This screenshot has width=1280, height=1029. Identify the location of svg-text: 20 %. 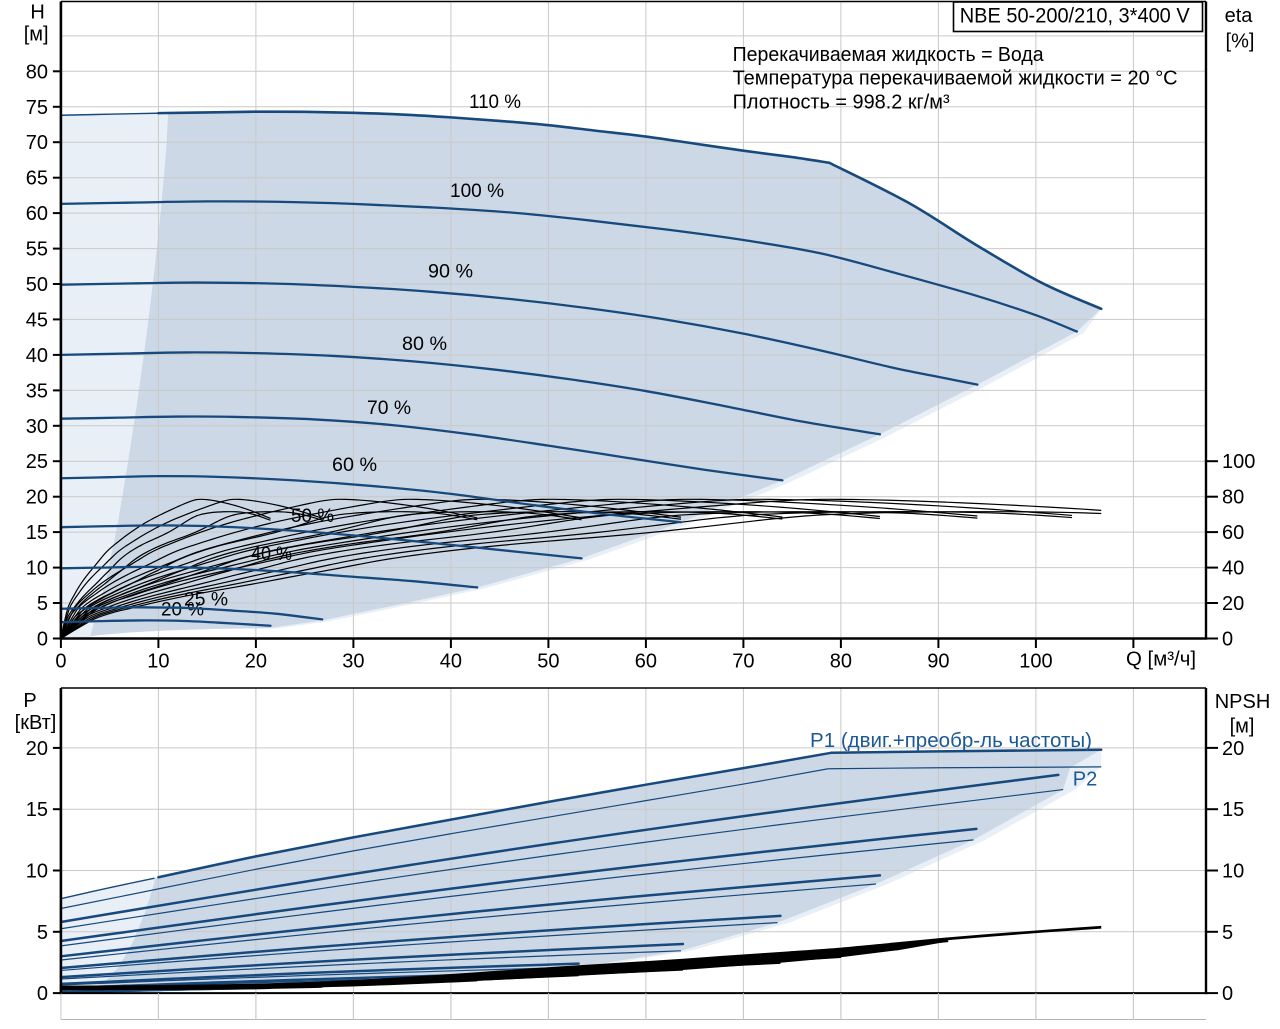
(182, 609).